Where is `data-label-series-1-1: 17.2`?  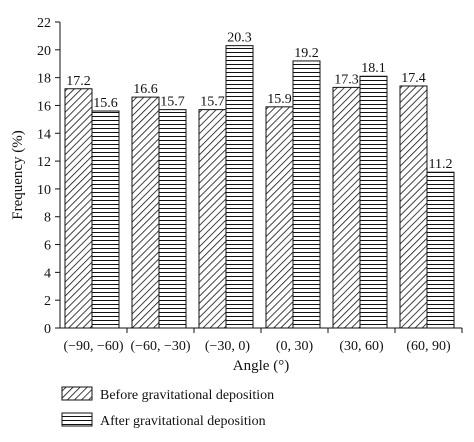 data-label-series-1-1: 17.2 is located at coordinates (78, 81).